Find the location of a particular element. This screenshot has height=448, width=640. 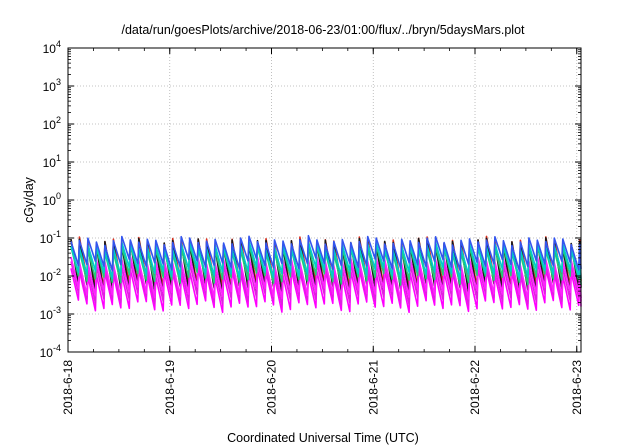

y-tick-exponent: 3 is located at coordinates (58, 82).